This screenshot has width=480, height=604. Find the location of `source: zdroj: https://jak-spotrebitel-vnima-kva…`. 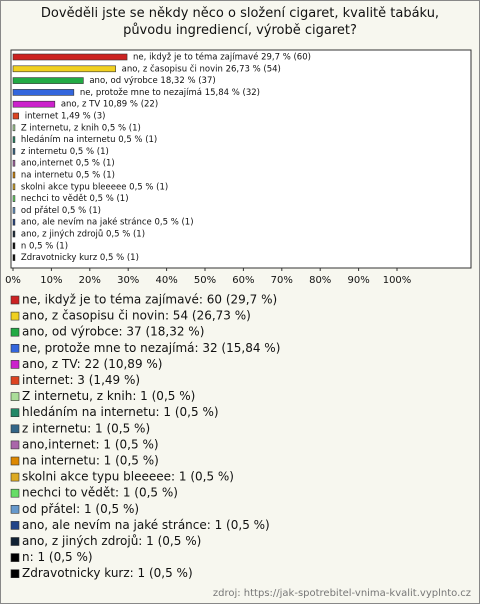

source: zdroj: https://jak-spotrebitel-vnima-kva… is located at coordinates (342, 593).